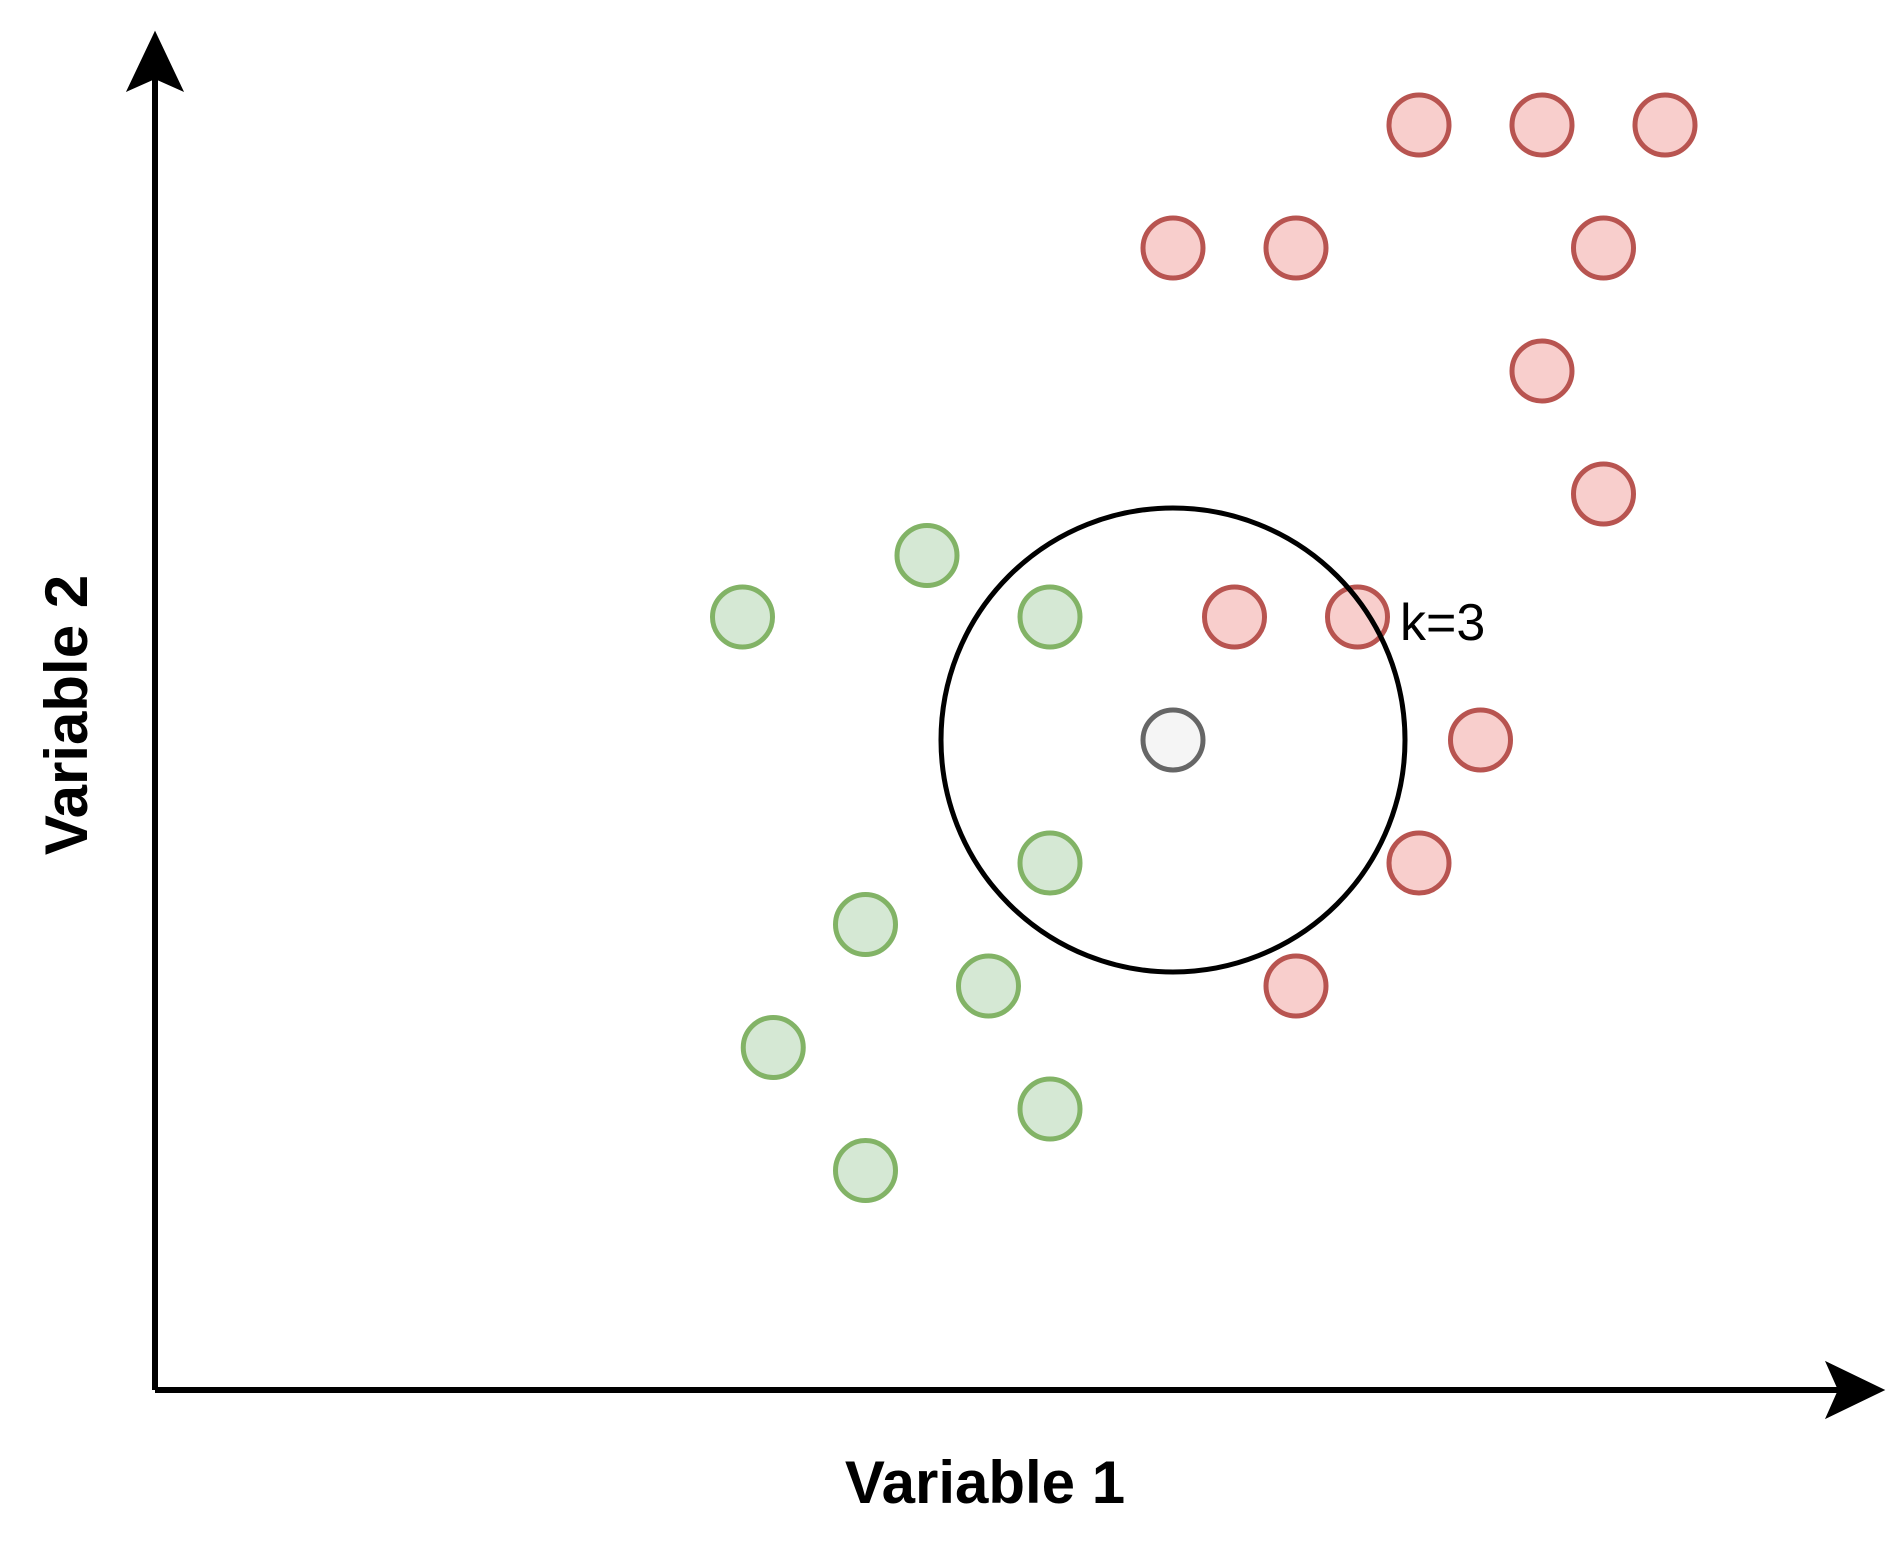 The image size is (1894, 1541). I want to click on x-axis-label: Variable 1, so click(985, 1482).